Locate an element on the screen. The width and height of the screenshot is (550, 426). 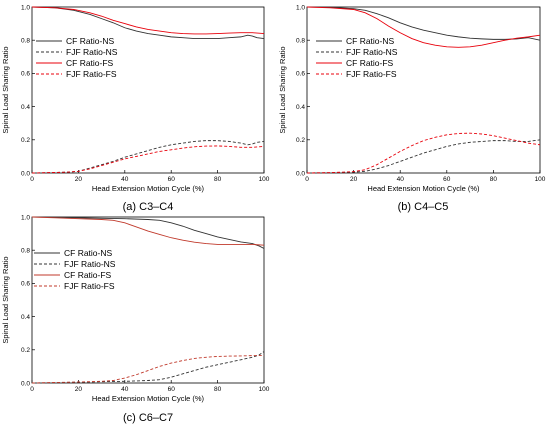
panel-caption: (a) C3–C4 is located at coordinates (148, 207).